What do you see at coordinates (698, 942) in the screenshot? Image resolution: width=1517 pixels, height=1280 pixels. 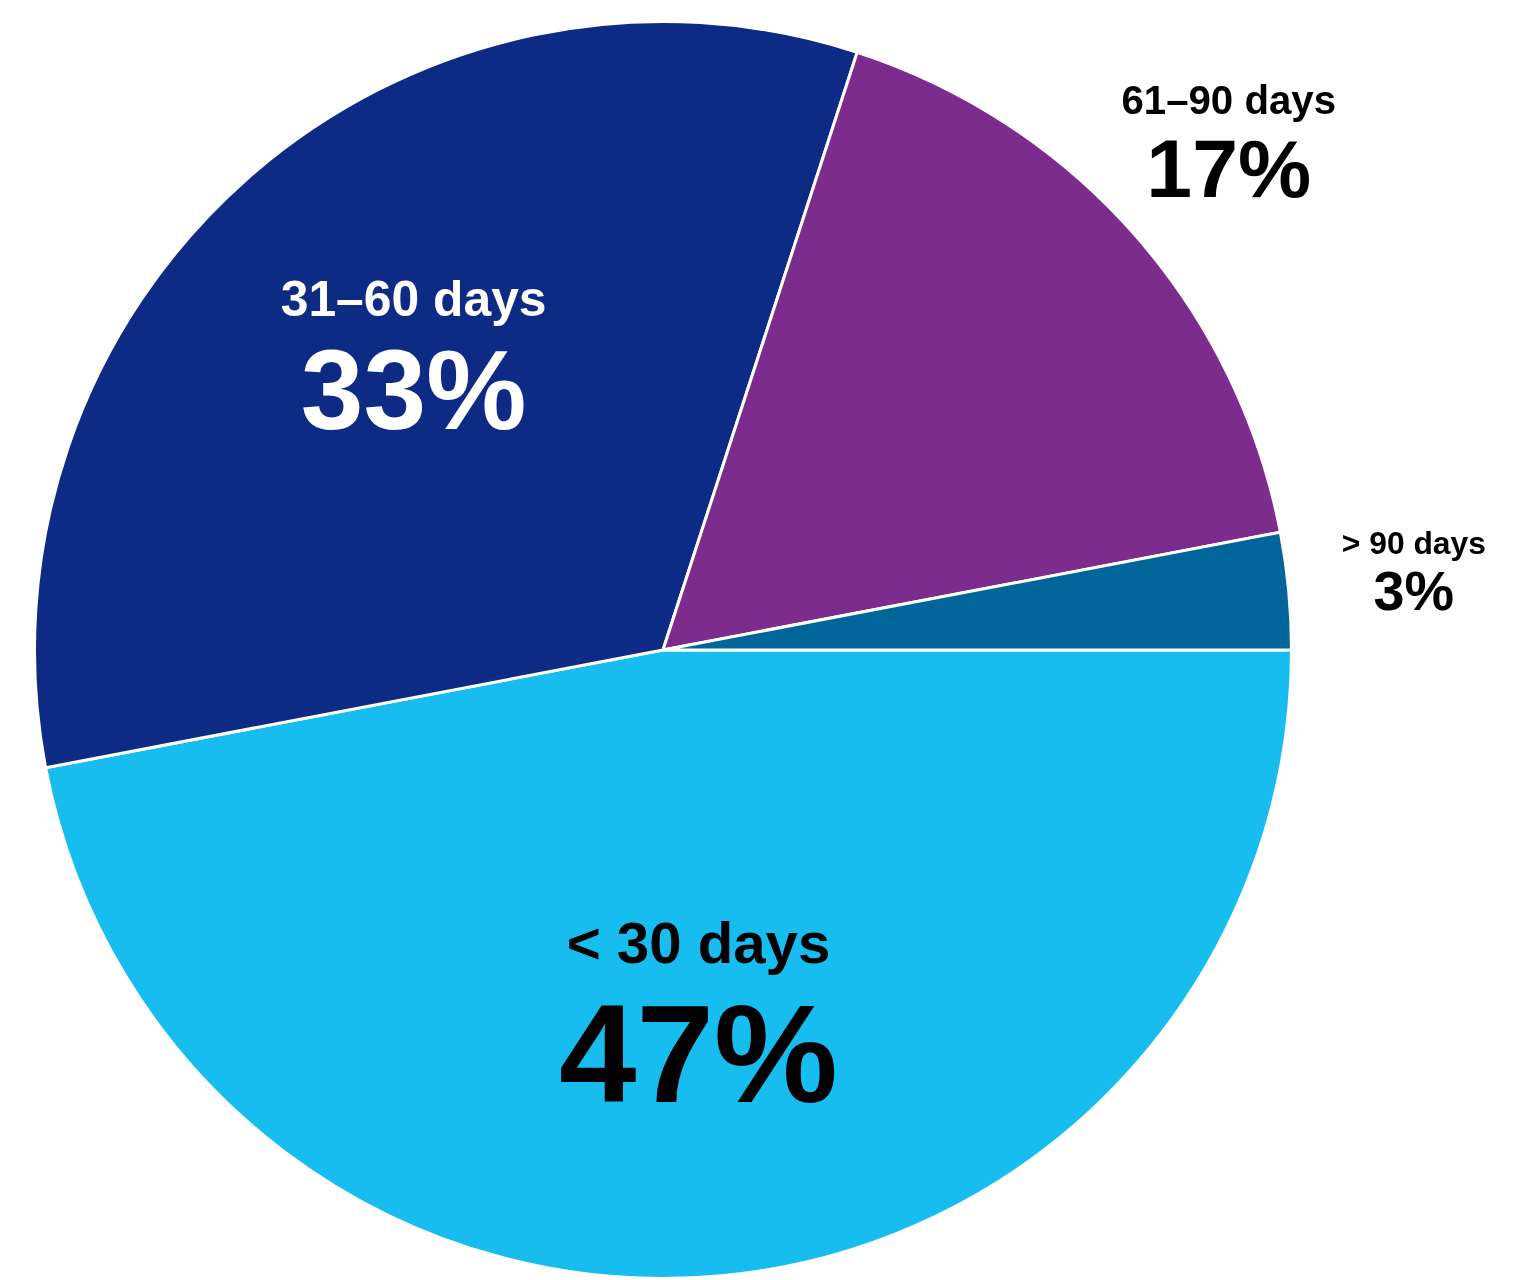 I see `slice-label: < 30 days` at bounding box center [698, 942].